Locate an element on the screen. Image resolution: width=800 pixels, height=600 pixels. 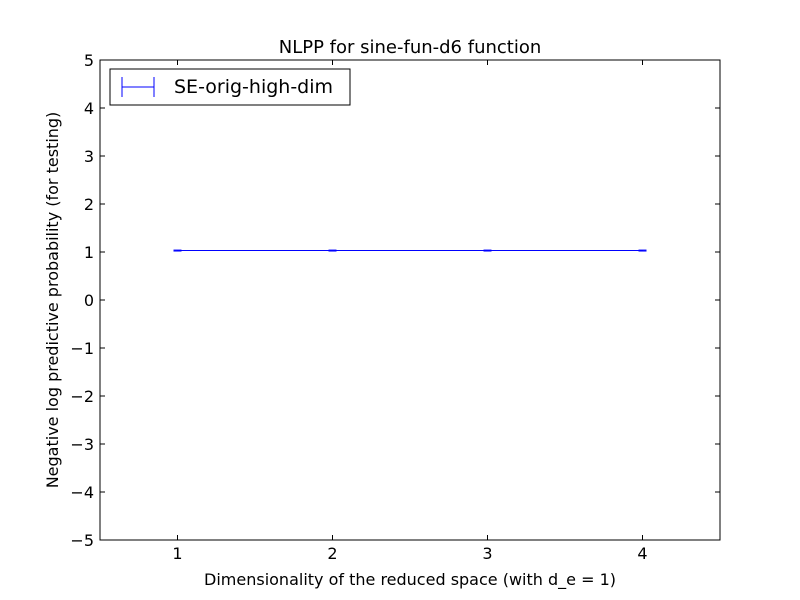
legend-label-se-orig-high-dim: SE-orig-high-dim is located at coordinates (253, 87).